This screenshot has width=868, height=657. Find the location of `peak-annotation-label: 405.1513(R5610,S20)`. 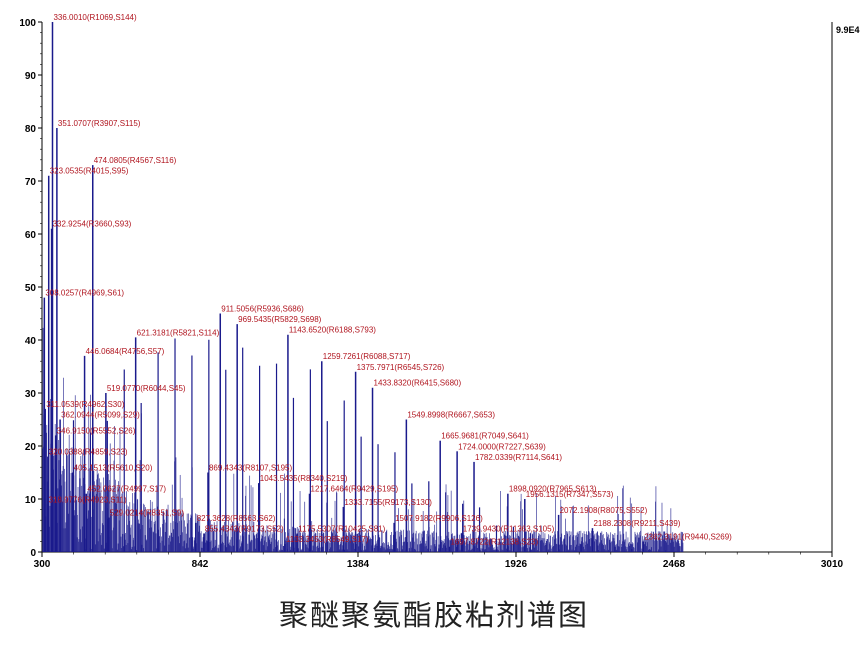

peak-annotation-label: 405.1513(R5610,S20) is located at coordinates (113, 468).